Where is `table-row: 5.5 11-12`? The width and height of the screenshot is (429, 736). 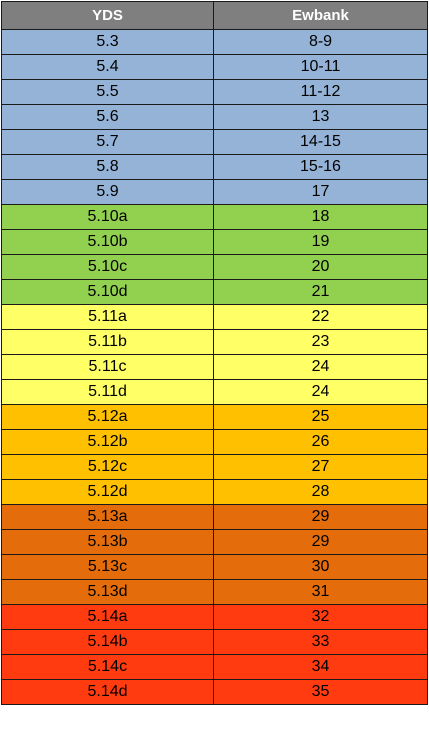
table-row: 5.5 11-12 is located at coordinates (214, 92).